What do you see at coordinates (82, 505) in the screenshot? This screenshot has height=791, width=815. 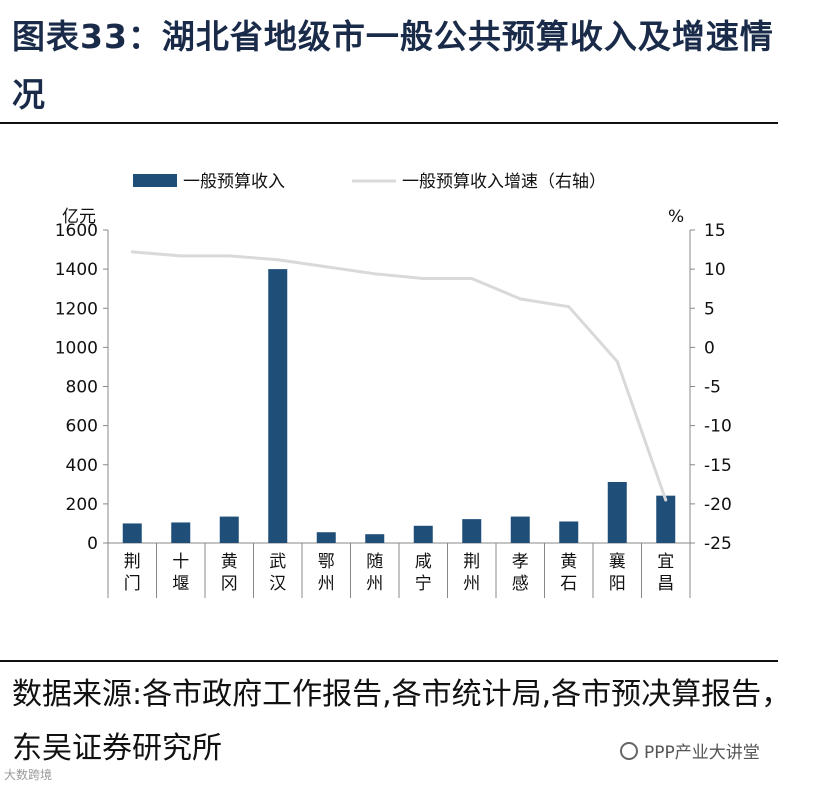 I see `left-tick-label: 200` at bounding box center [82, 505].